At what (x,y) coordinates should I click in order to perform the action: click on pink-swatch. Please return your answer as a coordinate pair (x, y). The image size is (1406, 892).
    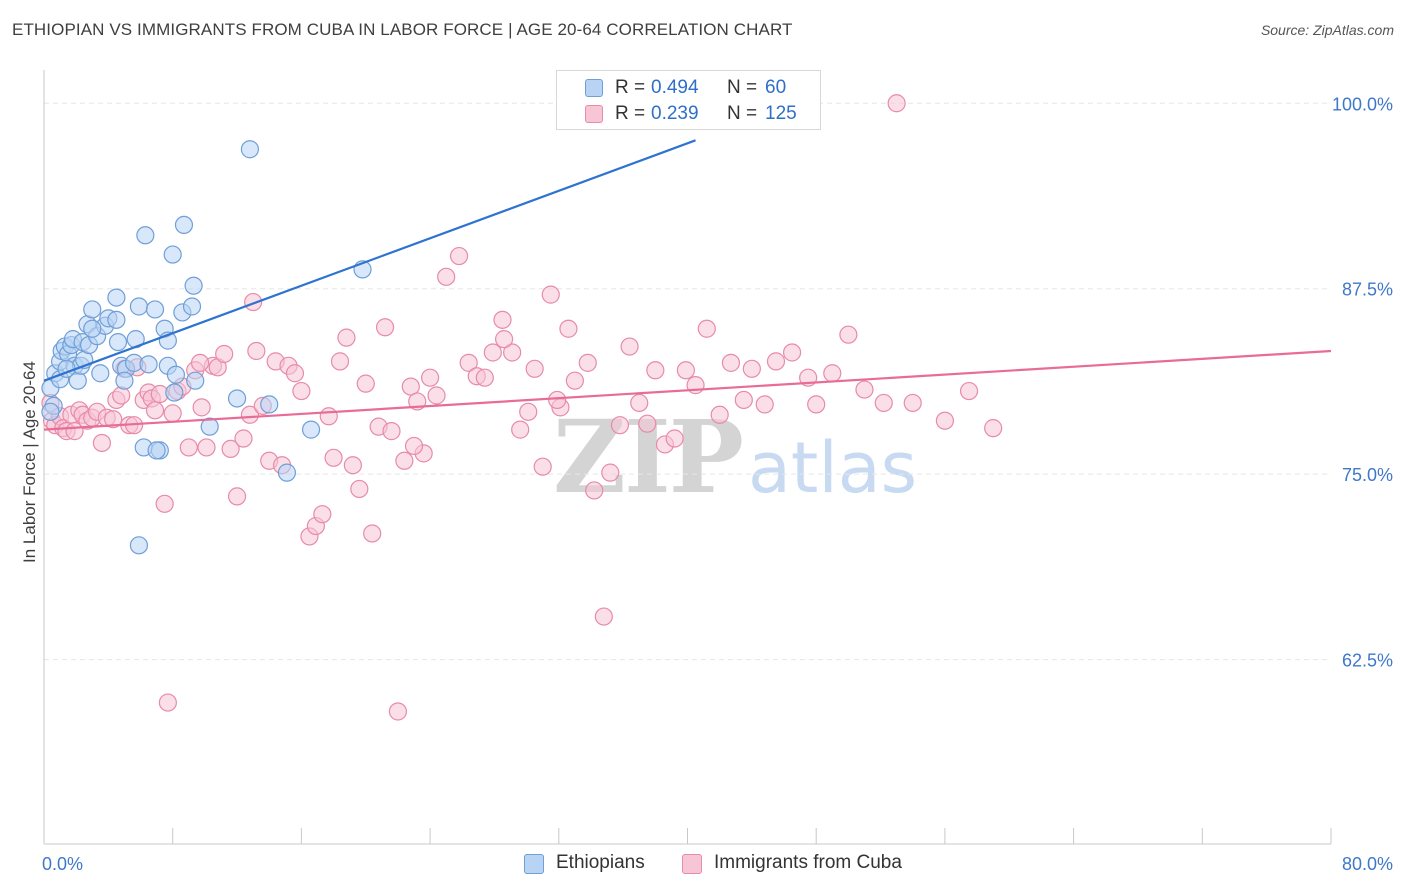
    Looking at the image, I should click on (692, 864).